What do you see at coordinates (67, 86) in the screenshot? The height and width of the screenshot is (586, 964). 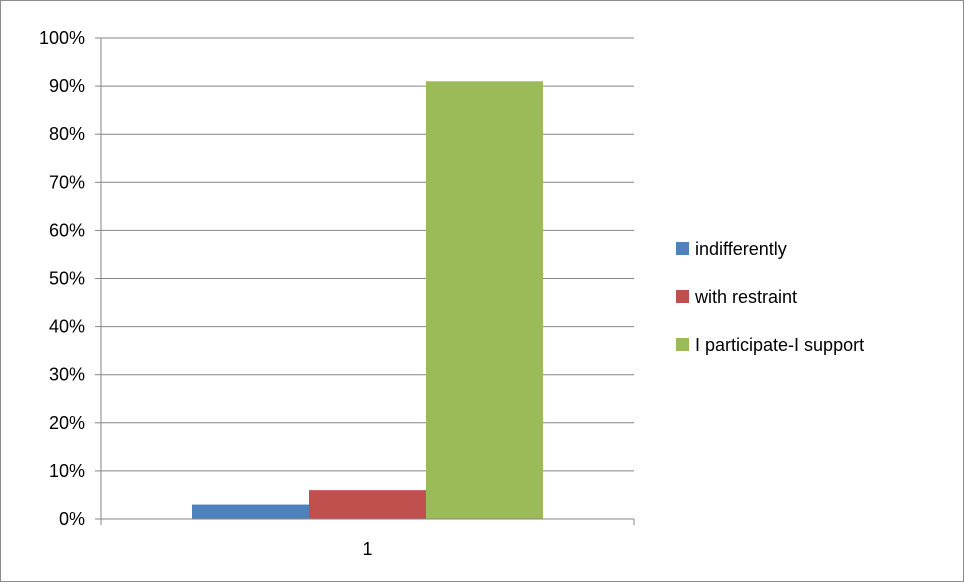 I see `y-tick-label: 90%` at bounding box center [67, 86].